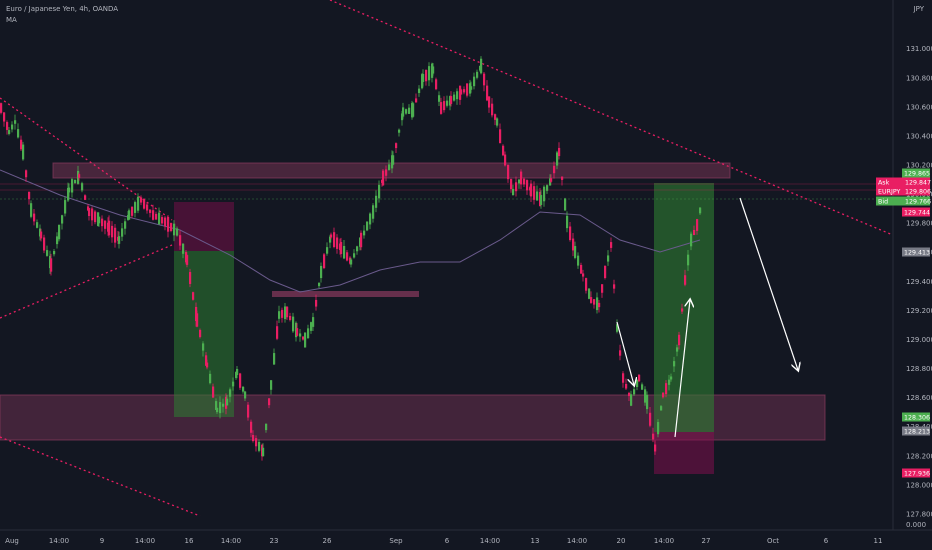  I want to click on long-position-1-profit, so click(204, 334).